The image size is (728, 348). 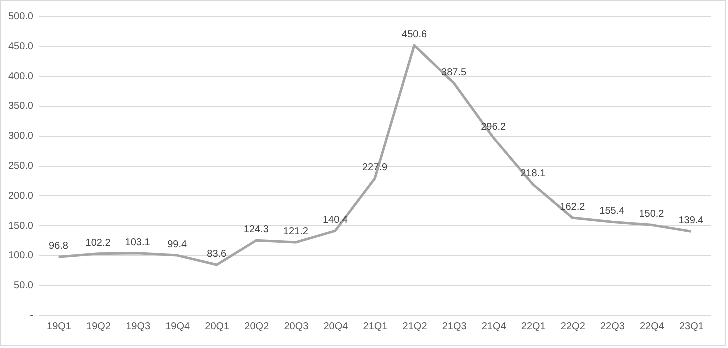 What do you see at coordinates (21, 256) in the screenshot?
I see `y-tick-label: 100.0` at bounding box center [21, 256].